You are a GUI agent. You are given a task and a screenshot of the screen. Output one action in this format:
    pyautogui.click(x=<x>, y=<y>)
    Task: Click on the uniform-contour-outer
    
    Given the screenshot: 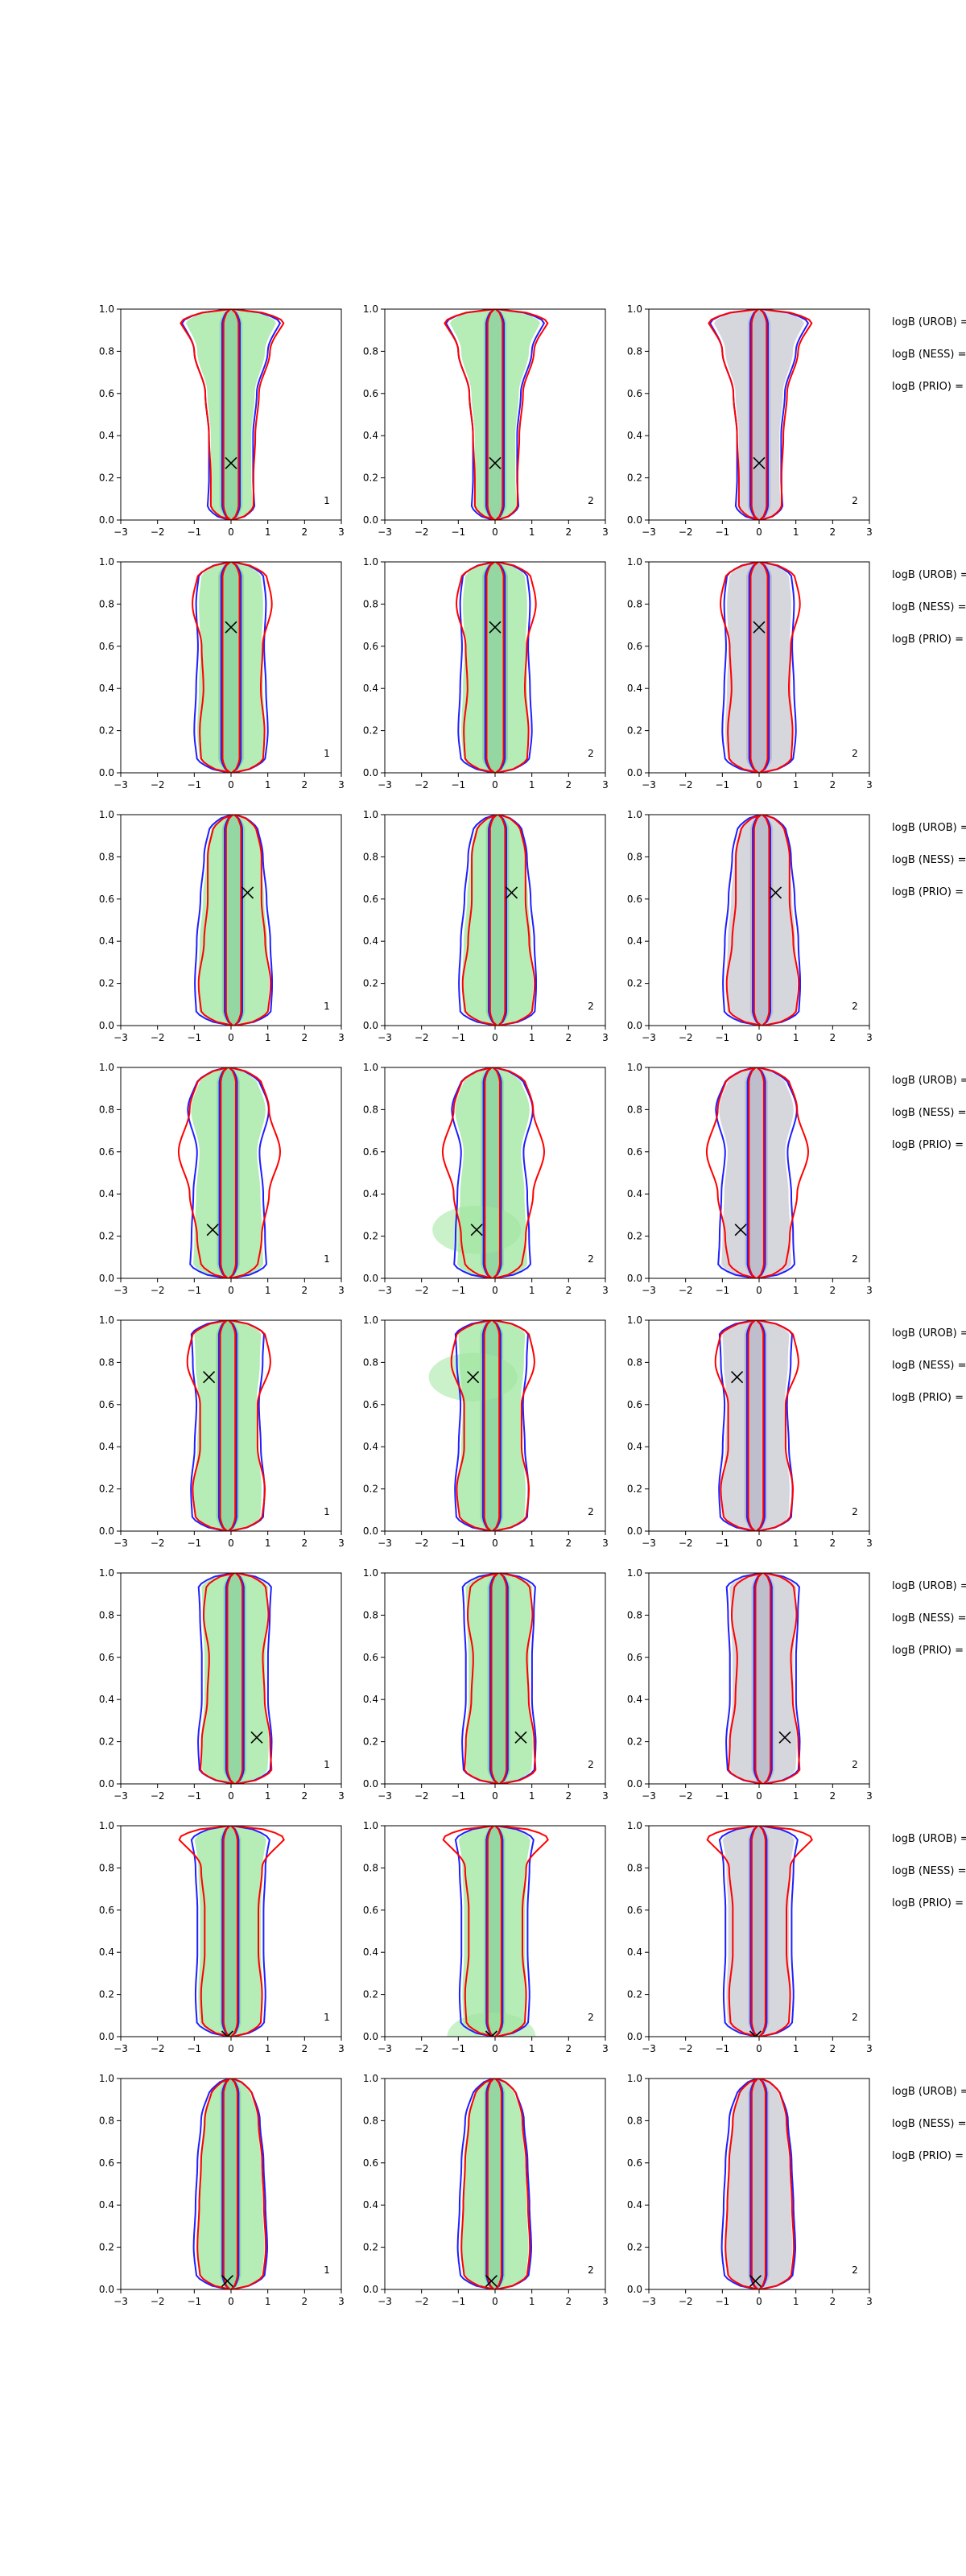 What is the action you would take?
    pyautogui.click(x=494, y=2184)
    